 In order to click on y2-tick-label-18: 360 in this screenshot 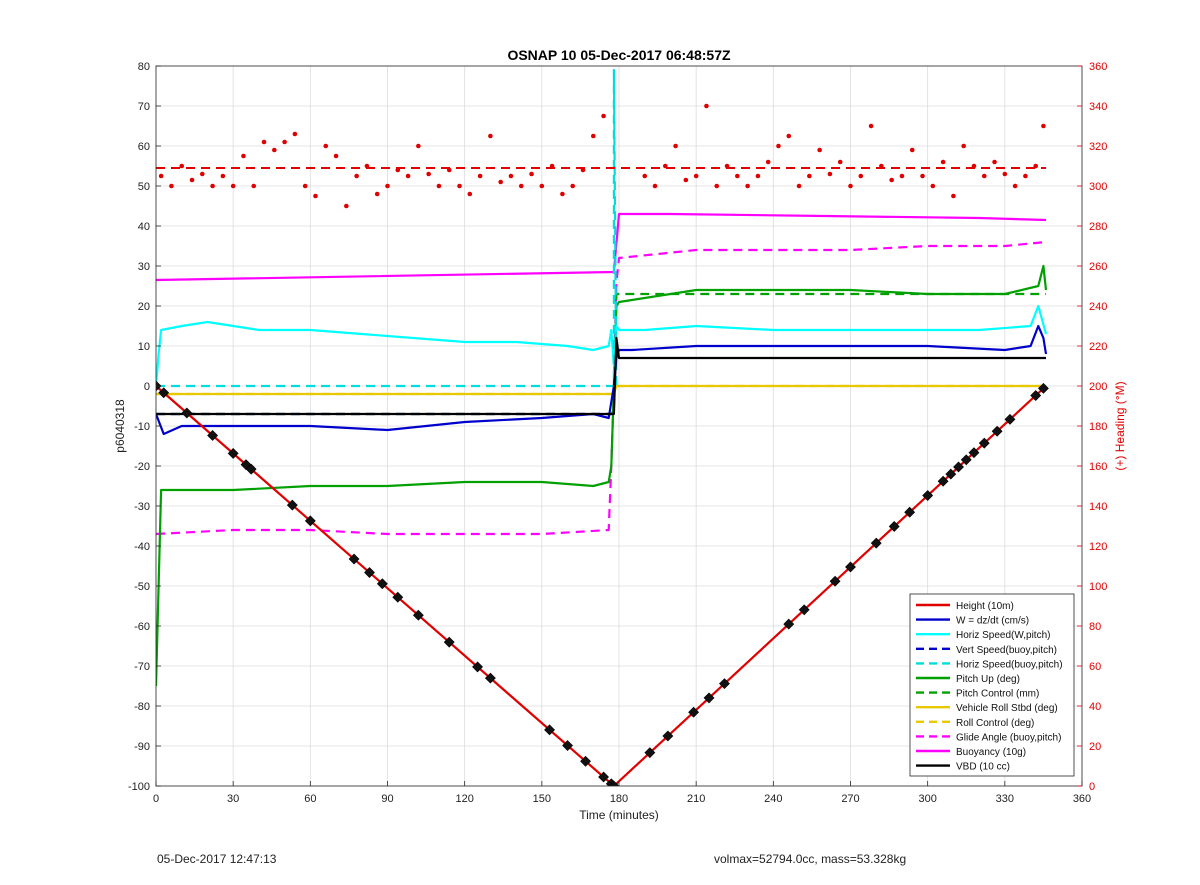, I will do `click(1098, 67)`.